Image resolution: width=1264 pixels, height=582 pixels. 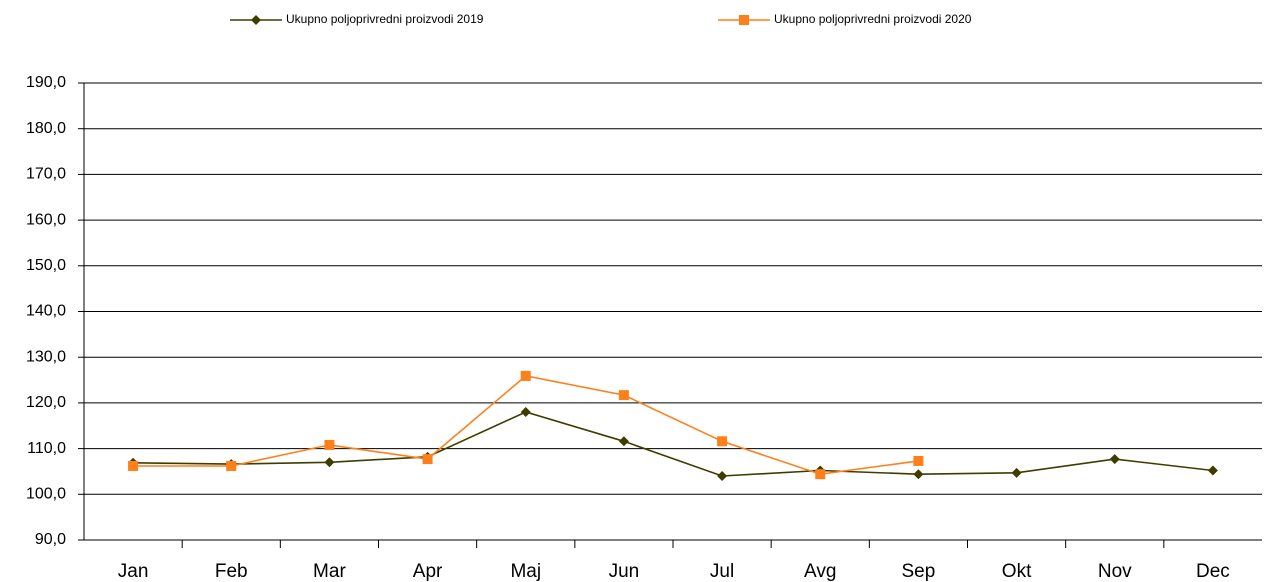 I want to click on x-tick-label: Mar, so click(x=329, y=571).